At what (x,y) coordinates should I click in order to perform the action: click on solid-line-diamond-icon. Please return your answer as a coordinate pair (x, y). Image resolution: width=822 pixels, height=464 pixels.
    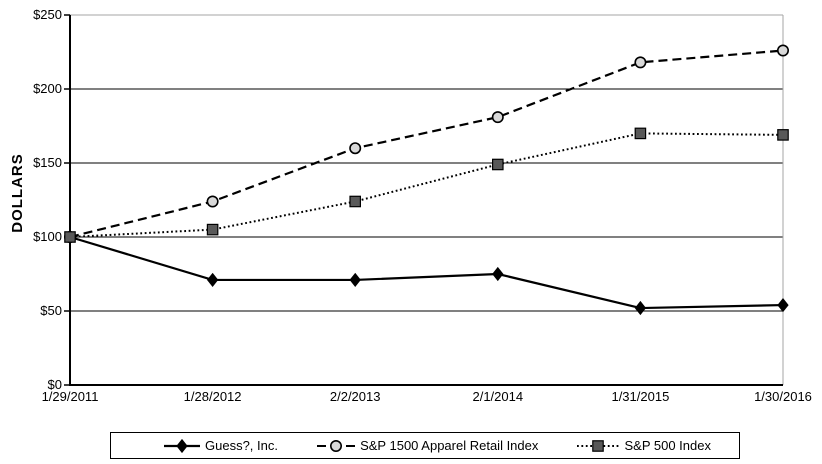
    Looking at the image, I should click on (182, 445).